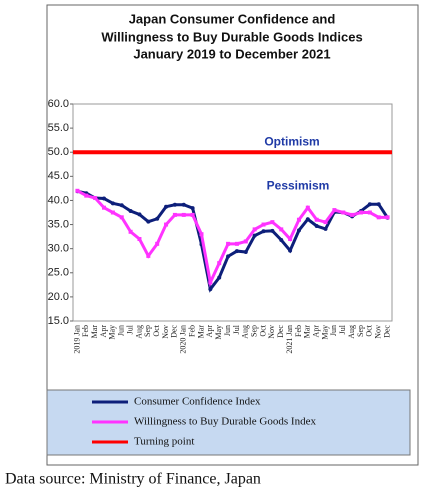 This screenshot has height=503, width=440. What do you see at coordinates (58, 128) in the screenshot?
I see `y-tick-label: 55.0` at bounding box center [58, 128].